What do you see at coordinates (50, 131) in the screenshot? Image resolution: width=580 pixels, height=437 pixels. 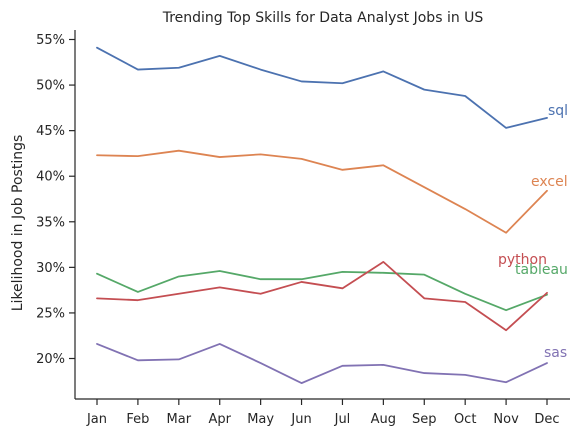 I see `y-tick-label: 45%` at bounding box center [50, 131].